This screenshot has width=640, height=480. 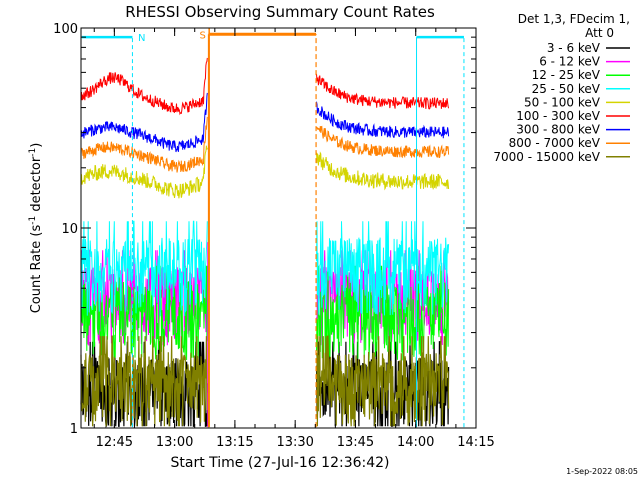 I want to click on y-tick-label: 10, so click(x=69, y=229).